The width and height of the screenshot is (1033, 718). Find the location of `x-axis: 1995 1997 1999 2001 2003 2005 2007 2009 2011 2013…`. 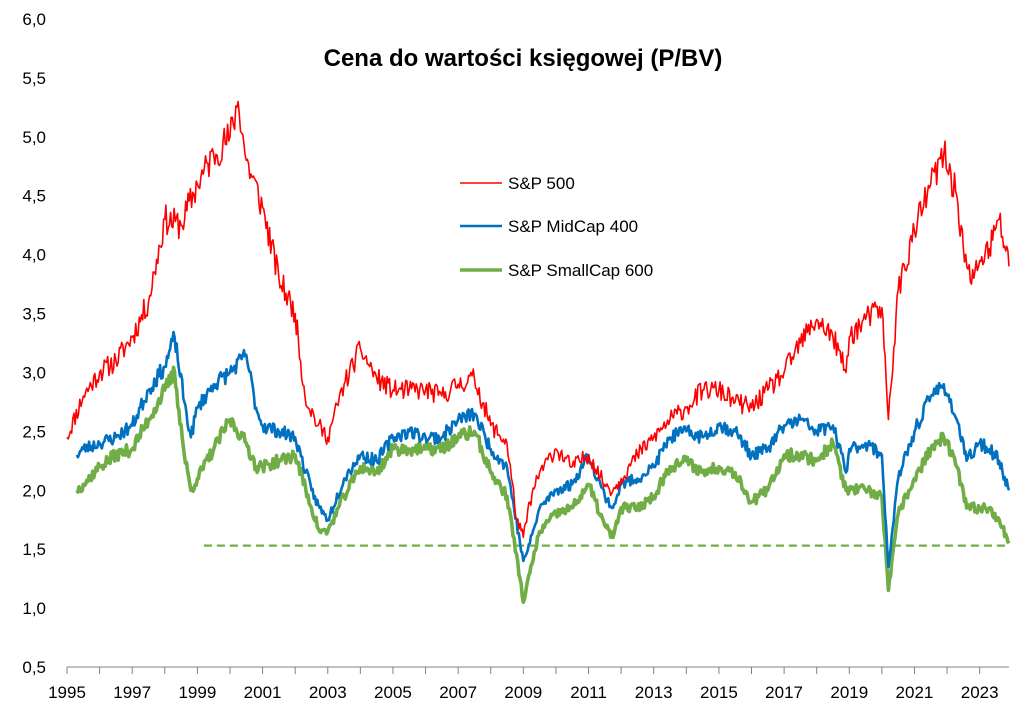

x-axis: 1995 1997 1999 2001 2003 2005 2007 2009 2011 2013… is located at coordinates (528, 684).